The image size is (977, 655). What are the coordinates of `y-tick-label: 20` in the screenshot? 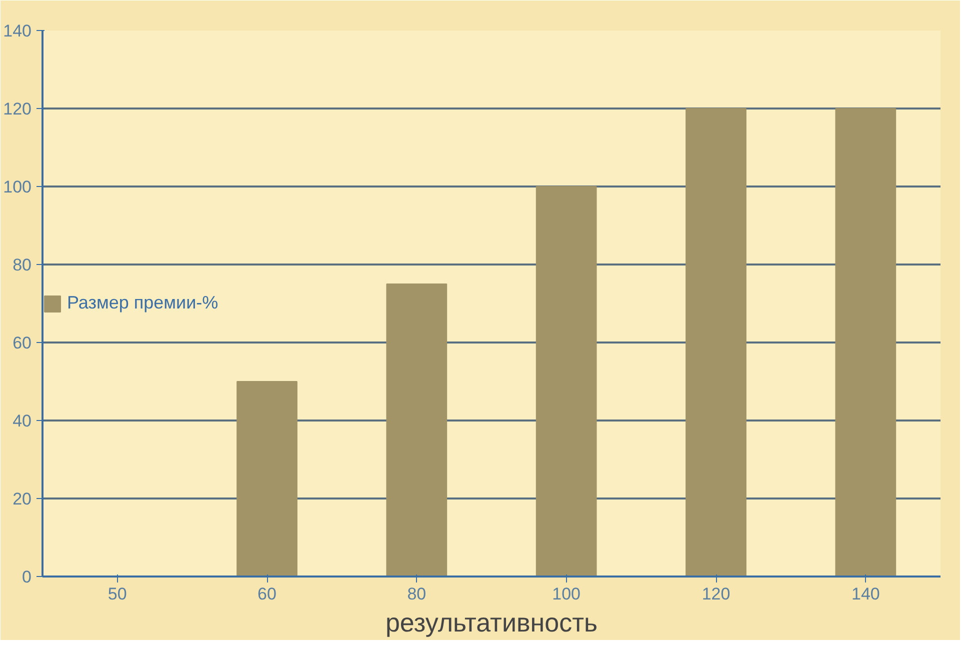 It's located at (22, 499).